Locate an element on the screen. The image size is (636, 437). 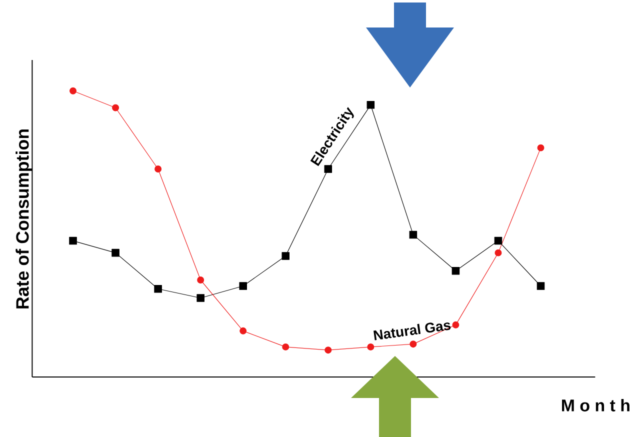
x-axis-title: M o n t h is located at coordinates (596, 405).